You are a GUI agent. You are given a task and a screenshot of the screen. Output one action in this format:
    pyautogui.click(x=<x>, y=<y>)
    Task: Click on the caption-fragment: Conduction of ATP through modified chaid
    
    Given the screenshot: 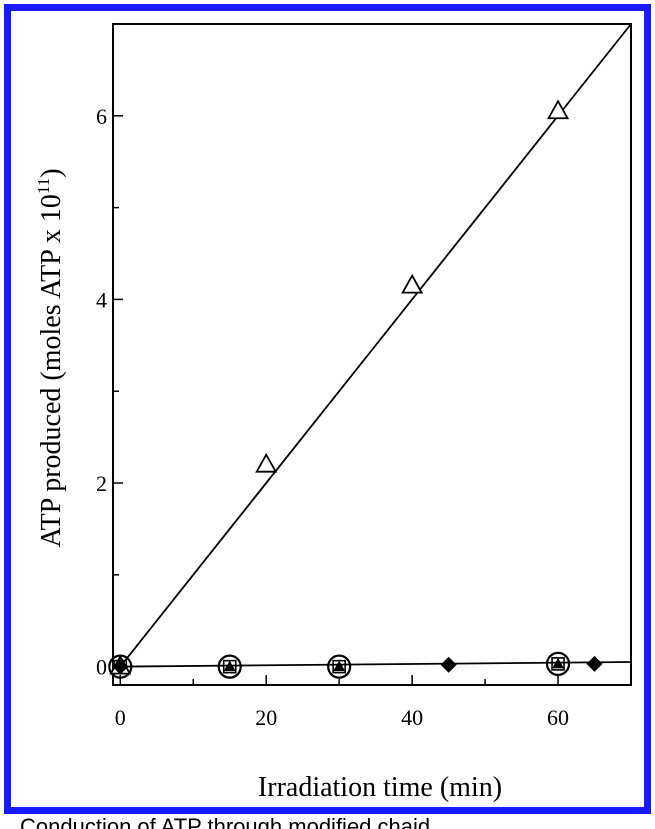 What is the action you would take?
    pyautogui.click(x=327, y=823)
    